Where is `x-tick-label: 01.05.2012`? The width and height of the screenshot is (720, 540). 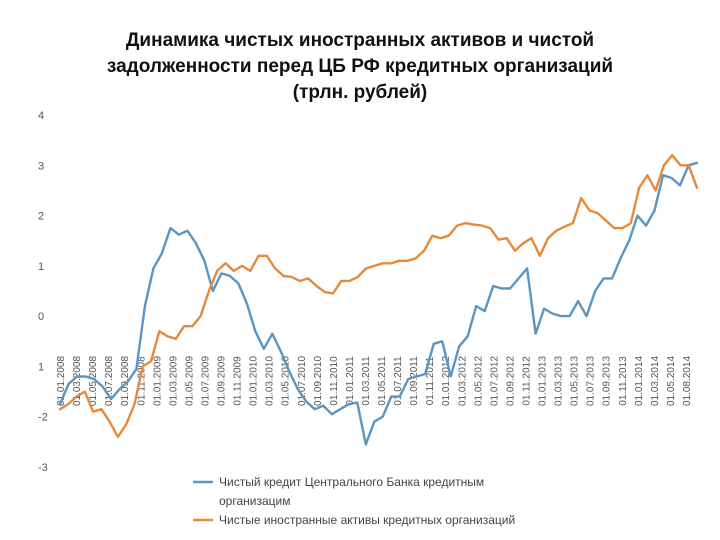 x-tick-label: 01.05.2012 is located at coordinates (478, 381).